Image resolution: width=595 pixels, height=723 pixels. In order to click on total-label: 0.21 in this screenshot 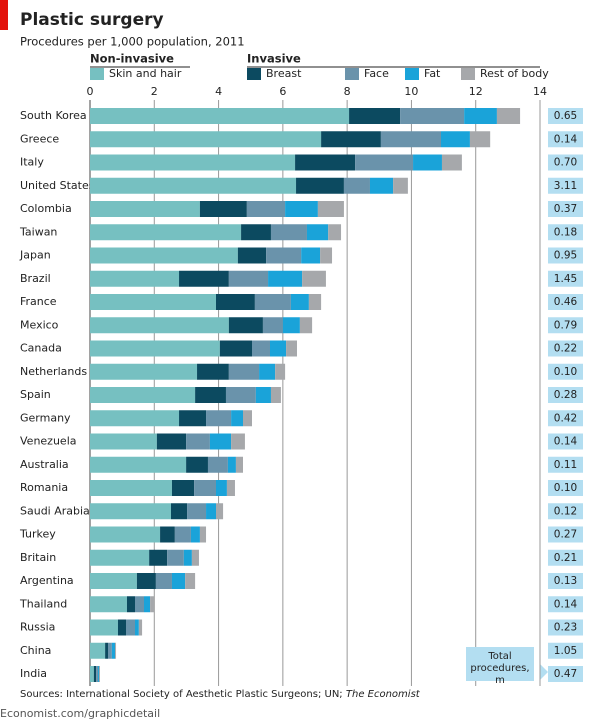, I will do `click(565, 558)`.